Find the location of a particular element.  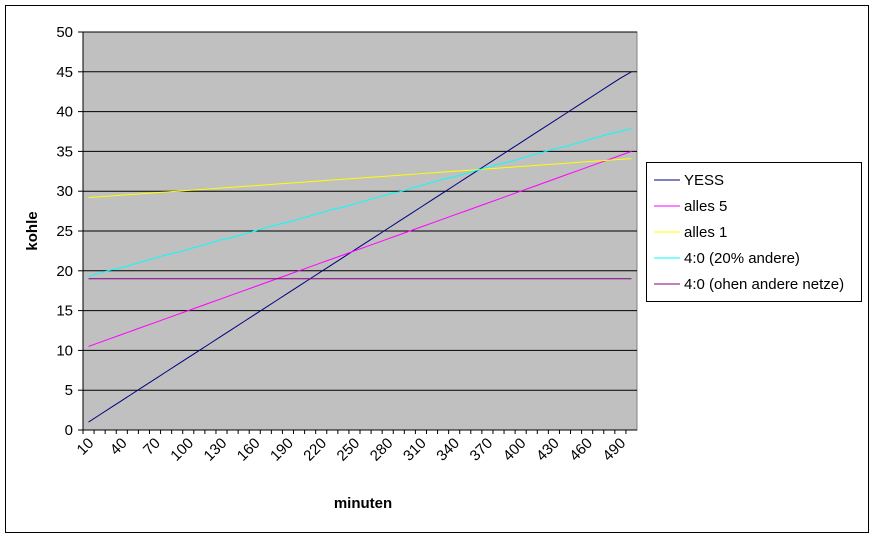

legend is located at coordinates (754, 232).